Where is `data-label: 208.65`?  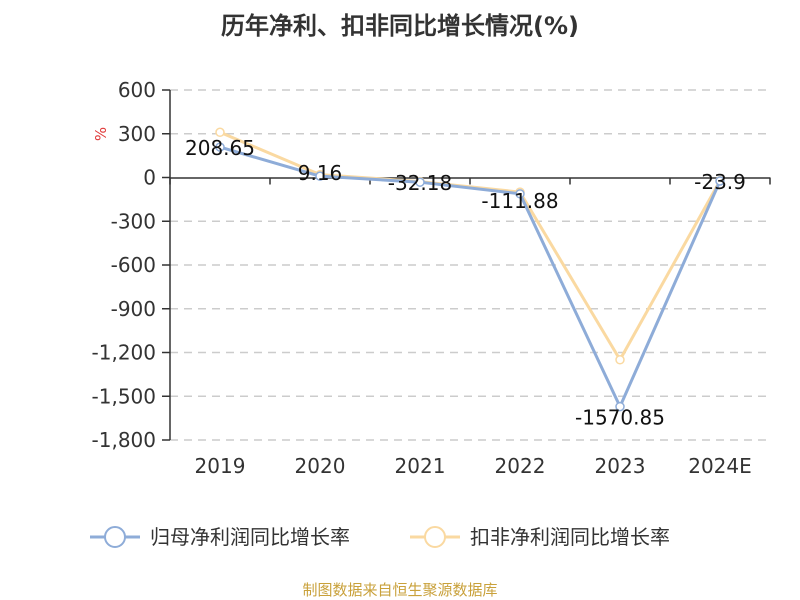
data-label: 208.65 is located at coordinates (220, 148).